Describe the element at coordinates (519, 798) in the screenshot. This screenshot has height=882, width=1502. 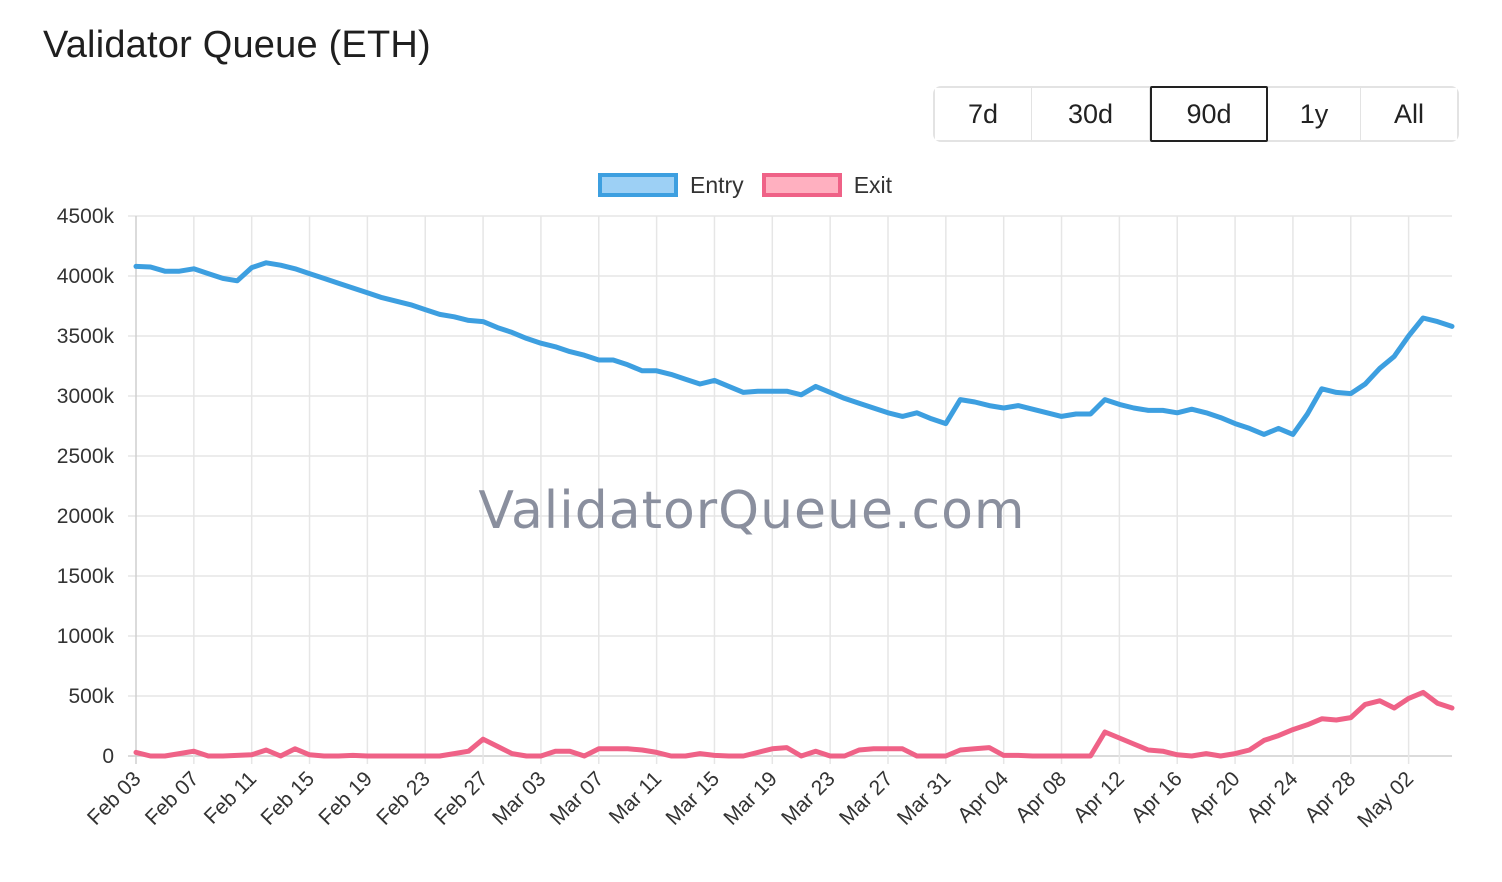
I see `x-tick-label: Mar 03` at that location.